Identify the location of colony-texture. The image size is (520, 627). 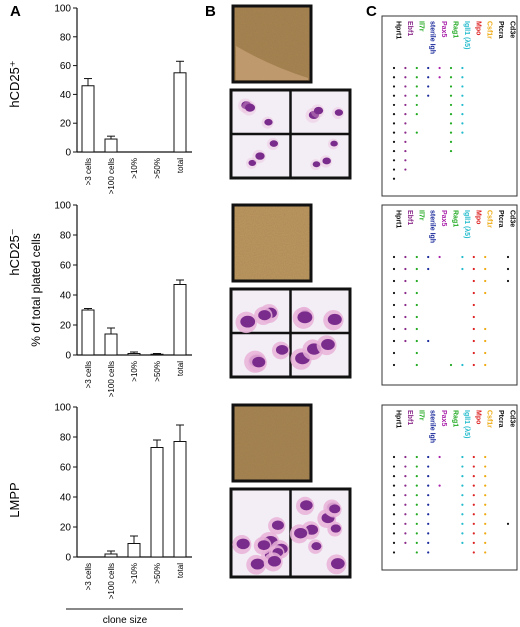
(272, 443).